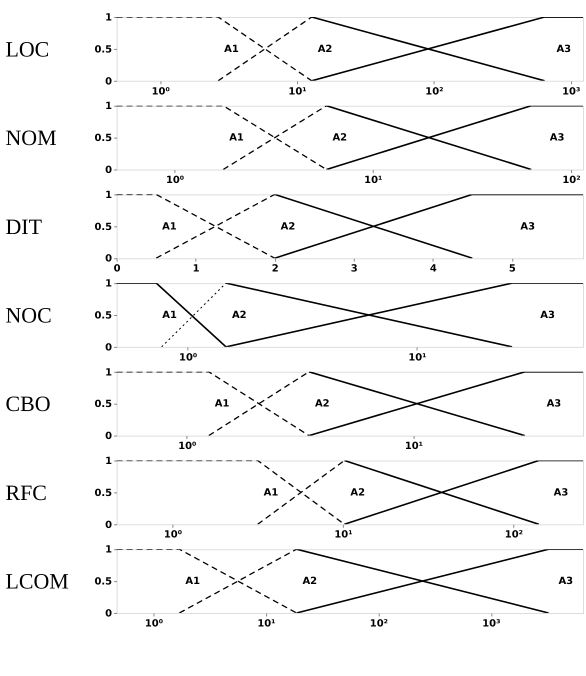  What do you see at coordinates (433, 269) in the screenshot?
I see `x-tick-label: 4` at bounding box center [433, 269].